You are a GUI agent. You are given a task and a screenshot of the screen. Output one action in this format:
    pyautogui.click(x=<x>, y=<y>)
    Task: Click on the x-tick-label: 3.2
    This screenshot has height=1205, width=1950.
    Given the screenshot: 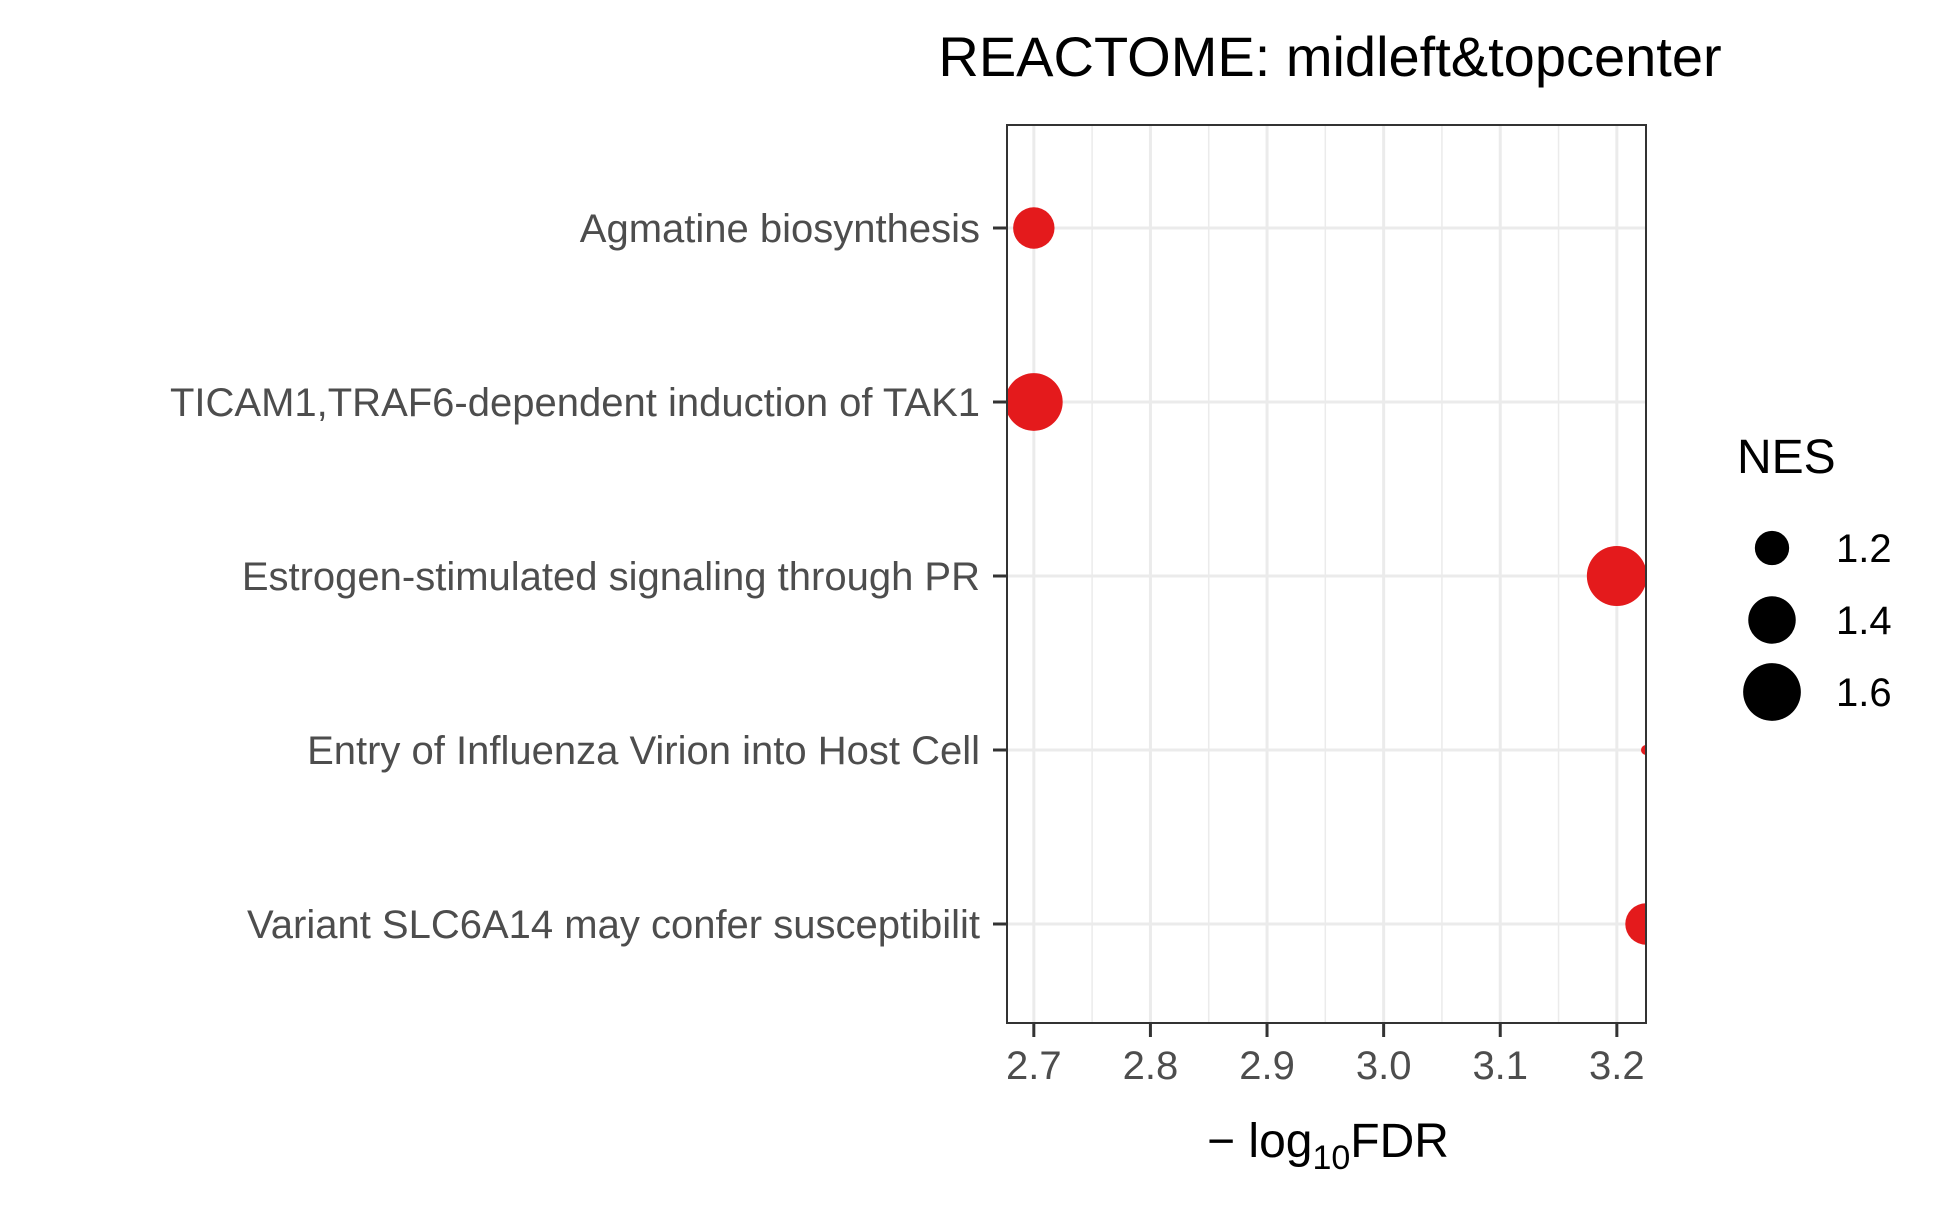 What is the action you would take?
    pyautogui.click(x=1617, y=1066)
    